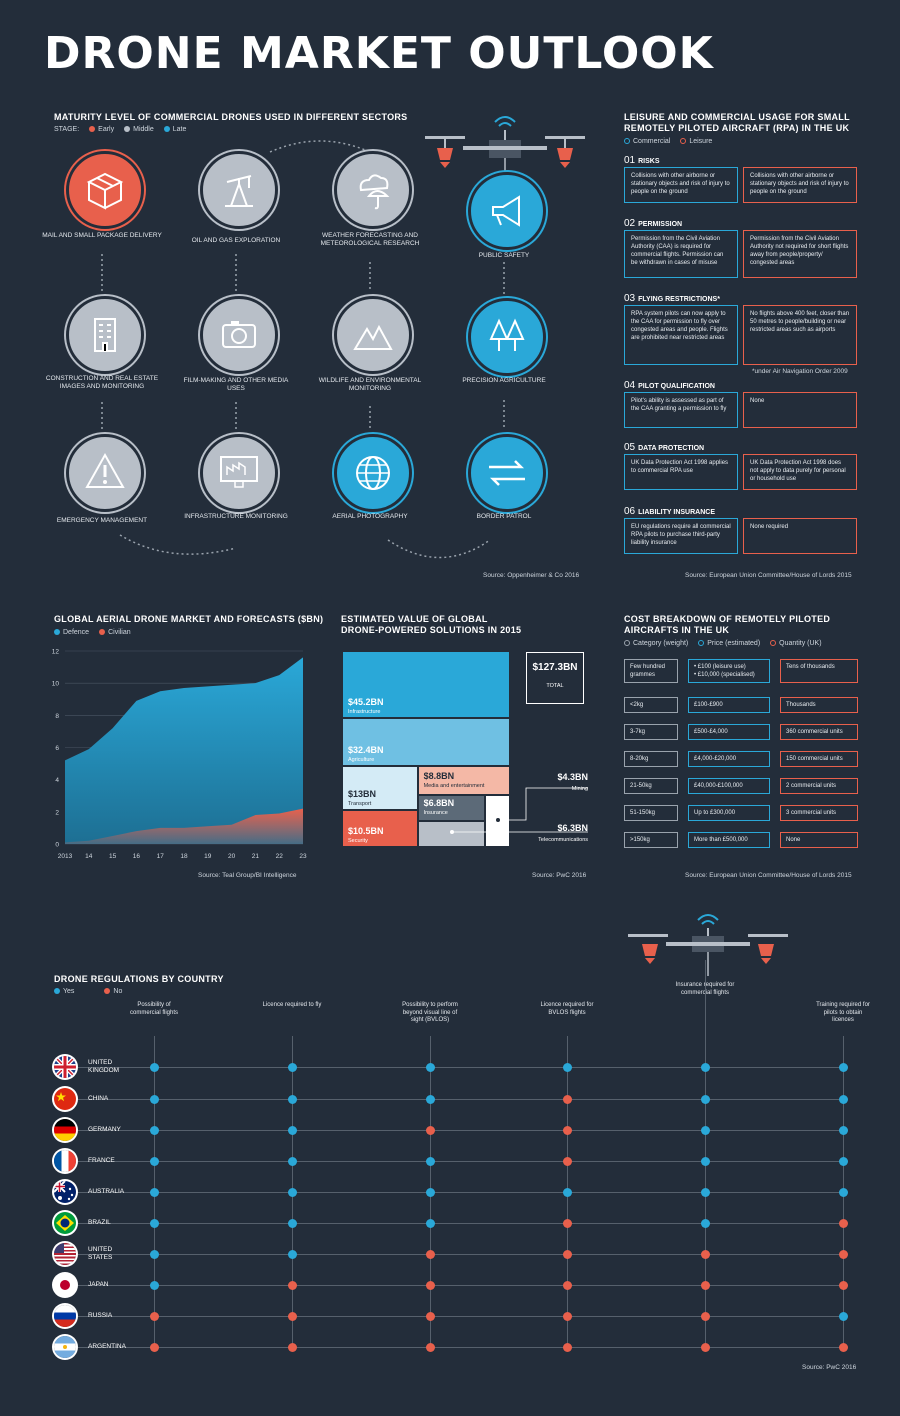 This screenshot has width=900, height=1416. Describe the element at coordinates (800, 371) in the screenshot. I see `rpa-footnote: *under Air Navigation Order 2009` at that location.